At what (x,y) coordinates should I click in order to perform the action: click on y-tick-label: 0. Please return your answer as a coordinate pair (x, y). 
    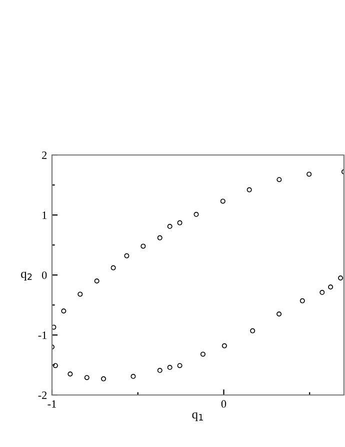
    Looking at the image, I should click on (44, 275).